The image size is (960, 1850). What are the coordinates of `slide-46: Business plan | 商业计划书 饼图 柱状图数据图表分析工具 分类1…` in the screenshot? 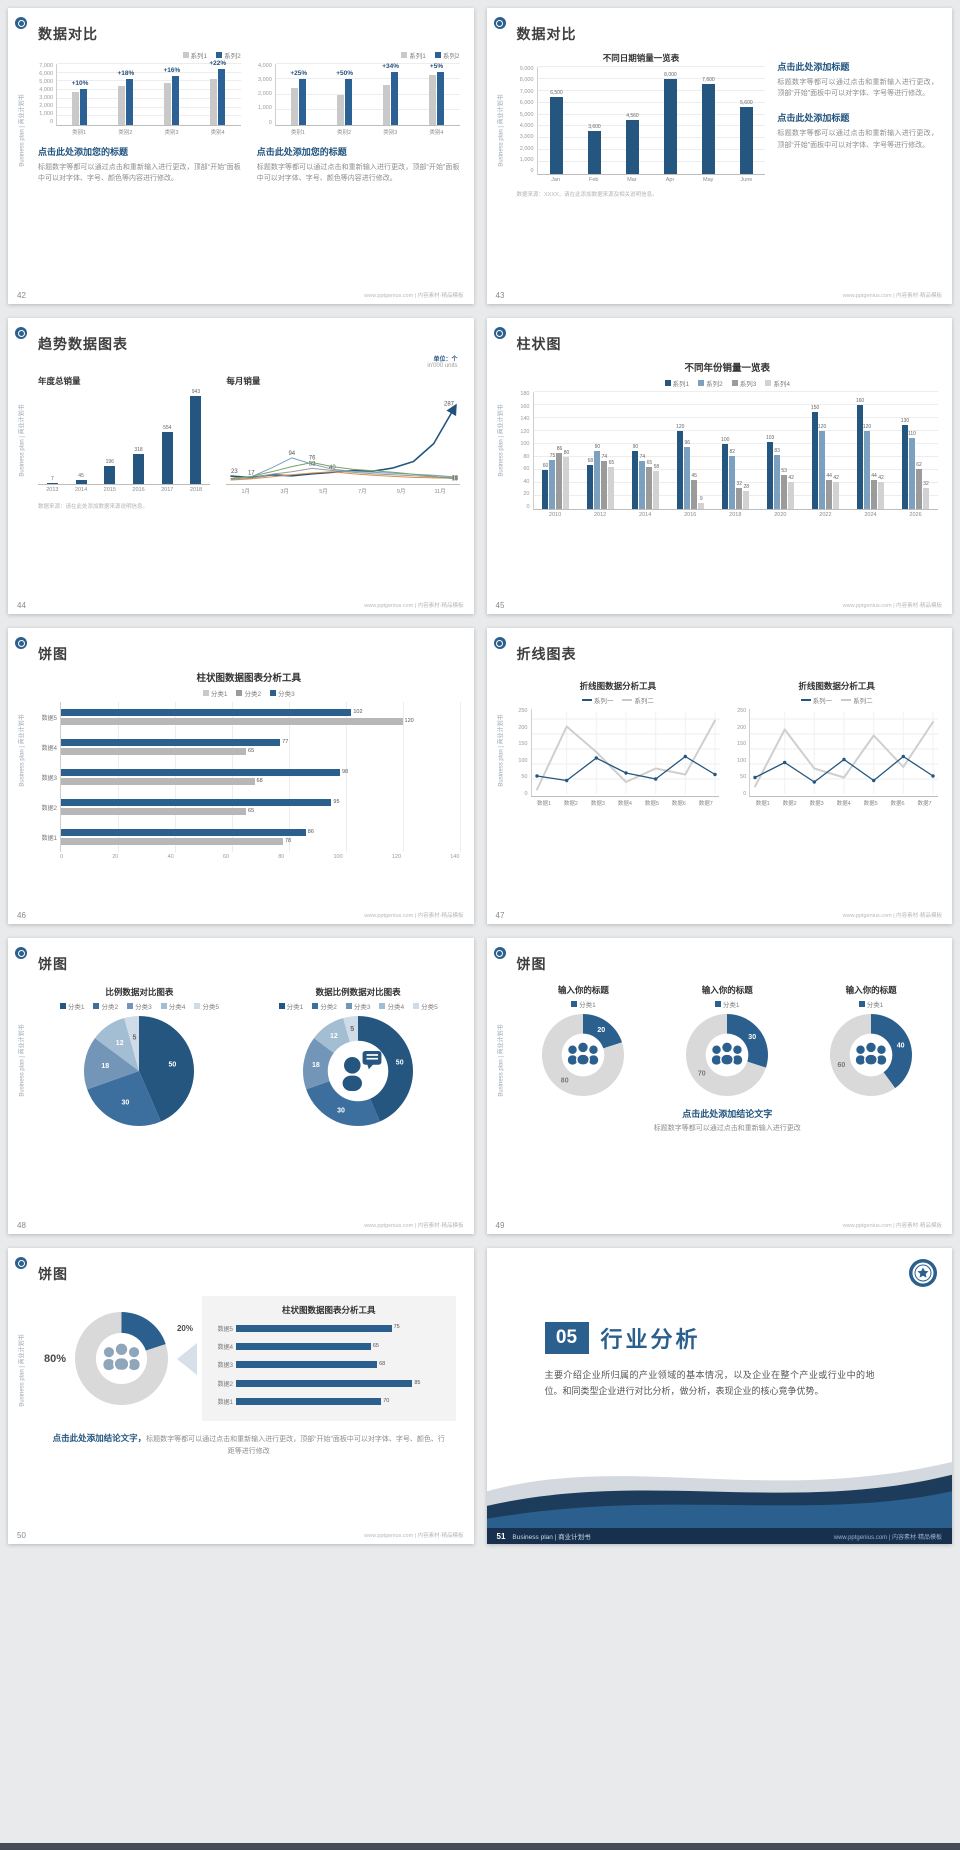 It's located at (241, 776).